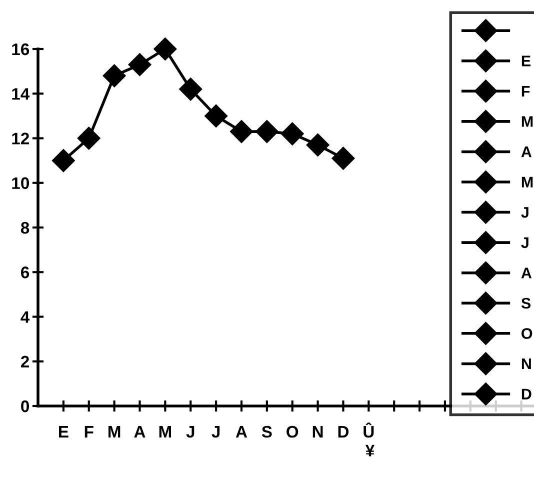  What do you see at coordinates (317, 432) in the screenshot?
I see `x-tick-label: N` at bounding box center [317, 432].